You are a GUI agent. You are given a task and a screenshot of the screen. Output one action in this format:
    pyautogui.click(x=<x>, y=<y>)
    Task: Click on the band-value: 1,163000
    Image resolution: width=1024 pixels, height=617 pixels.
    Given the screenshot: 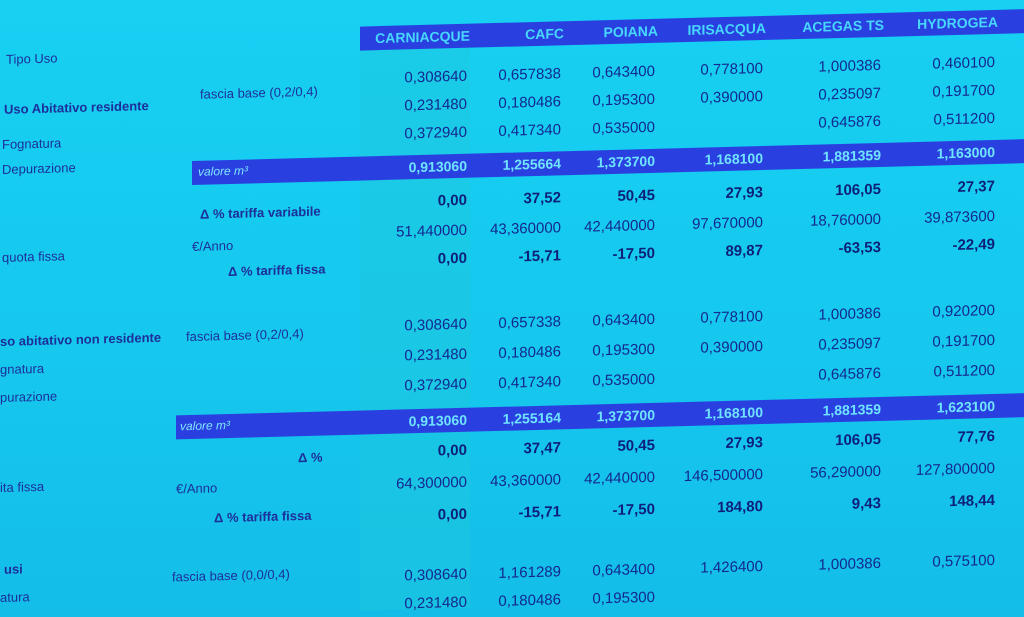 What is the action you would take?
    pyautogui.click(x=965, y=152)
    